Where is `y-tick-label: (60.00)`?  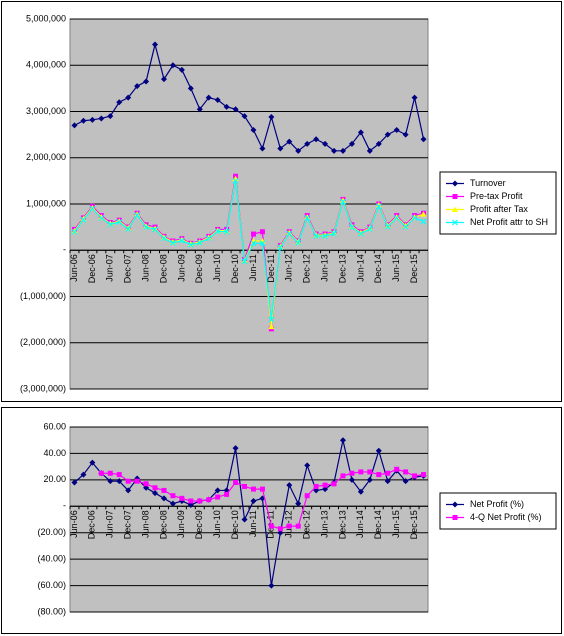
y-tick-label: (60.00) is located at coordinates (51, 585).